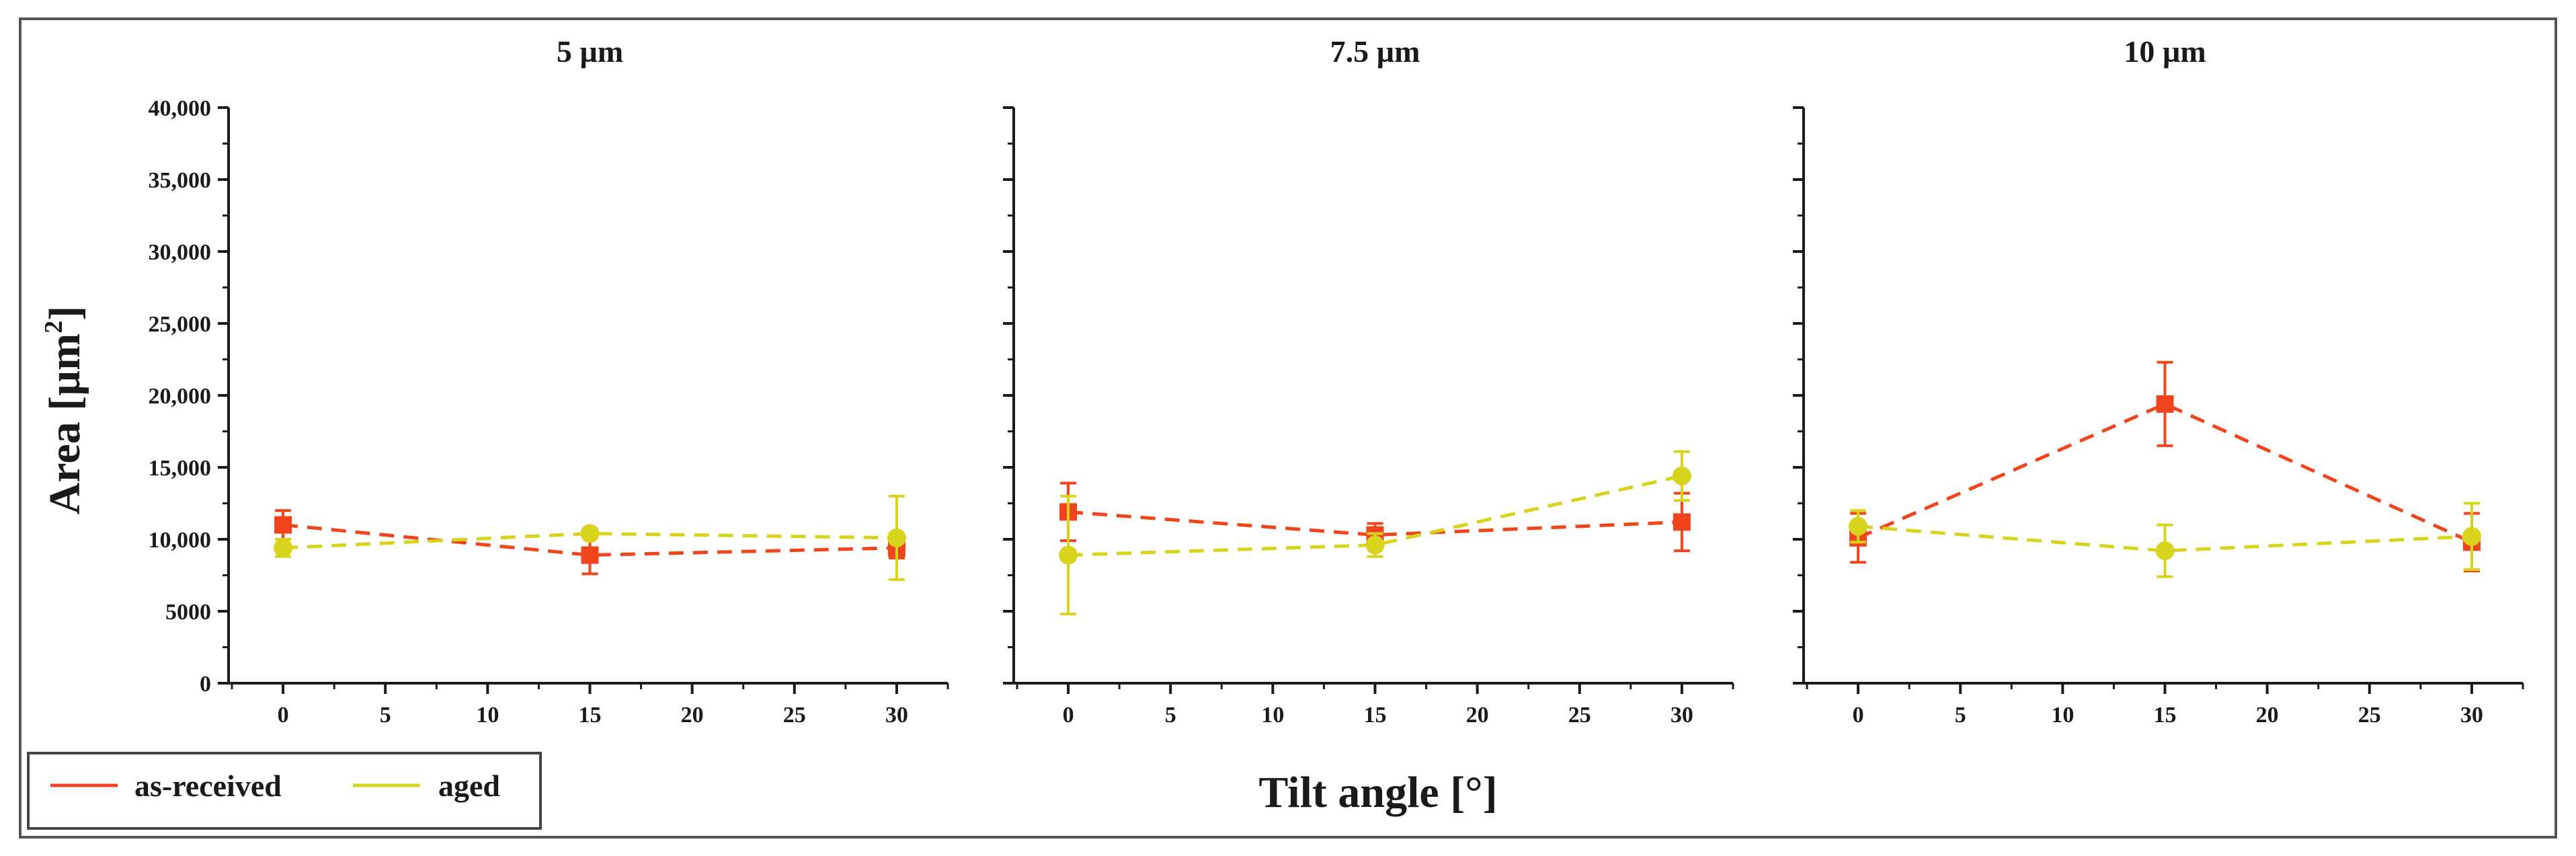 The height and width of the screenshot is (856, 2576). What do you see at coordinates (64, 313) in the screenshot?
I see `y-axis-title-end: ]` at bounding box center [64, 313].